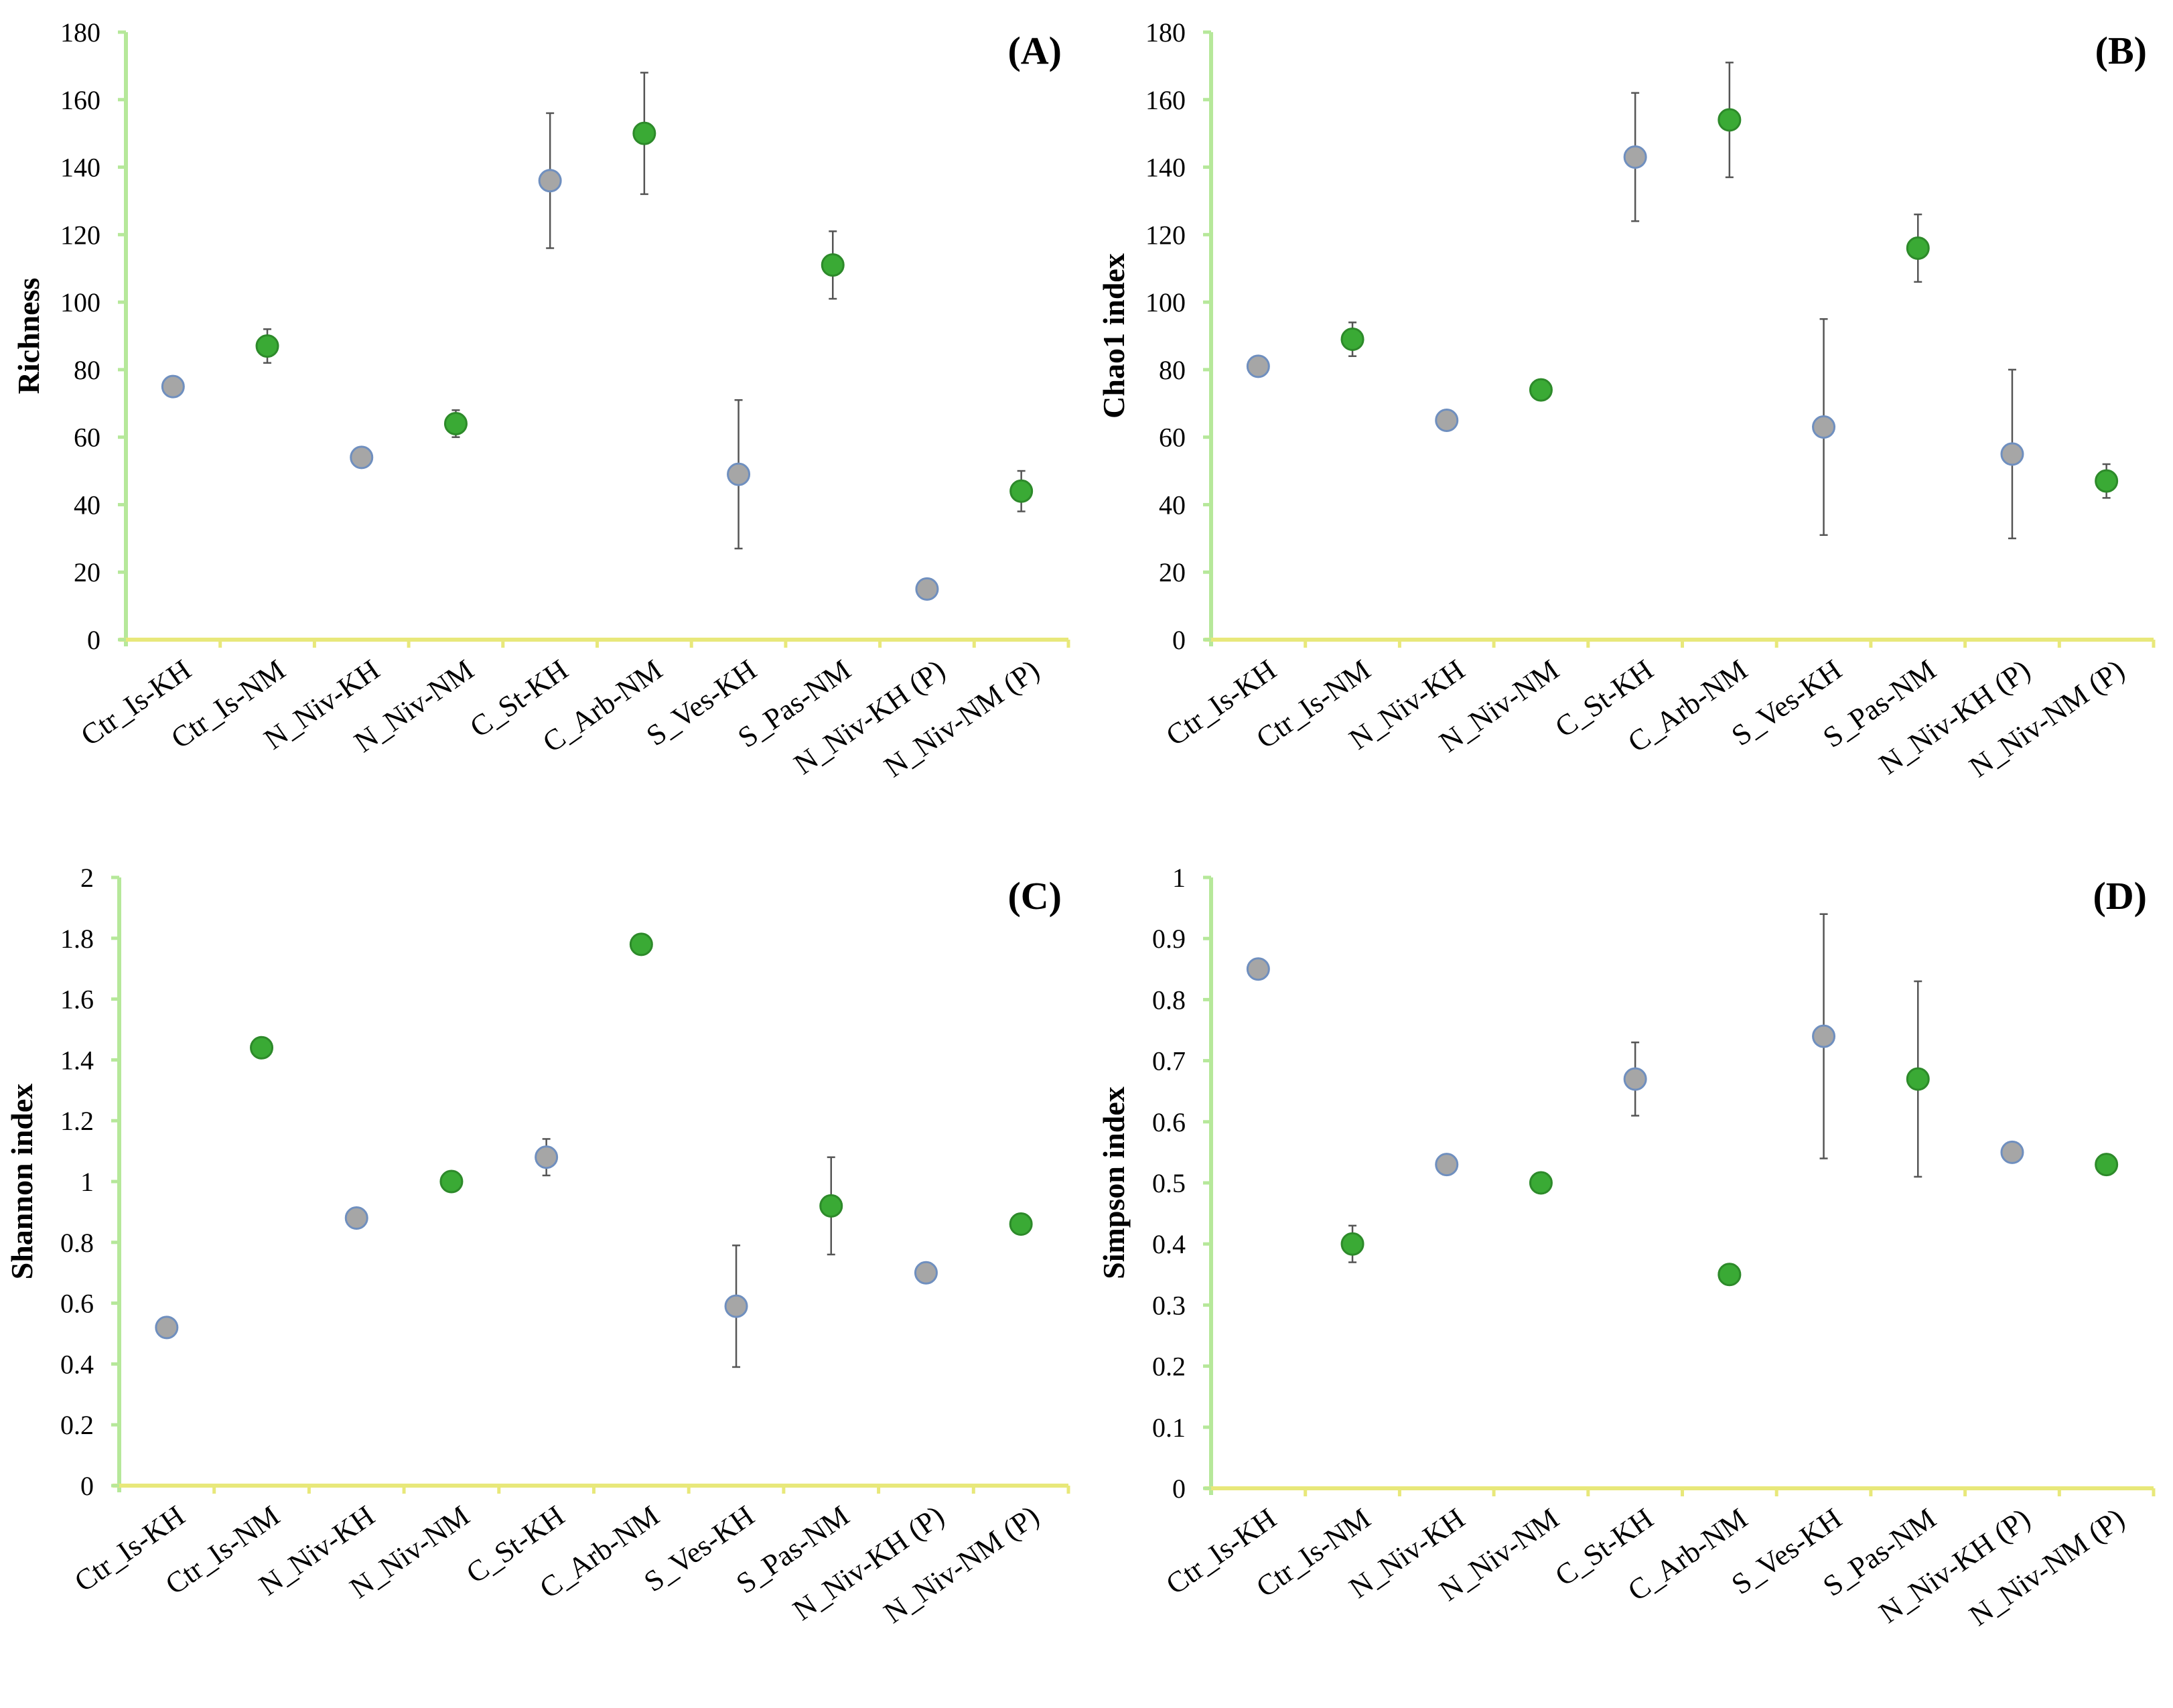  What do you see at coordinates (2121, 50) in the screenshot?
I see `panel-title: (B)` at bounding box center [2121, 50].